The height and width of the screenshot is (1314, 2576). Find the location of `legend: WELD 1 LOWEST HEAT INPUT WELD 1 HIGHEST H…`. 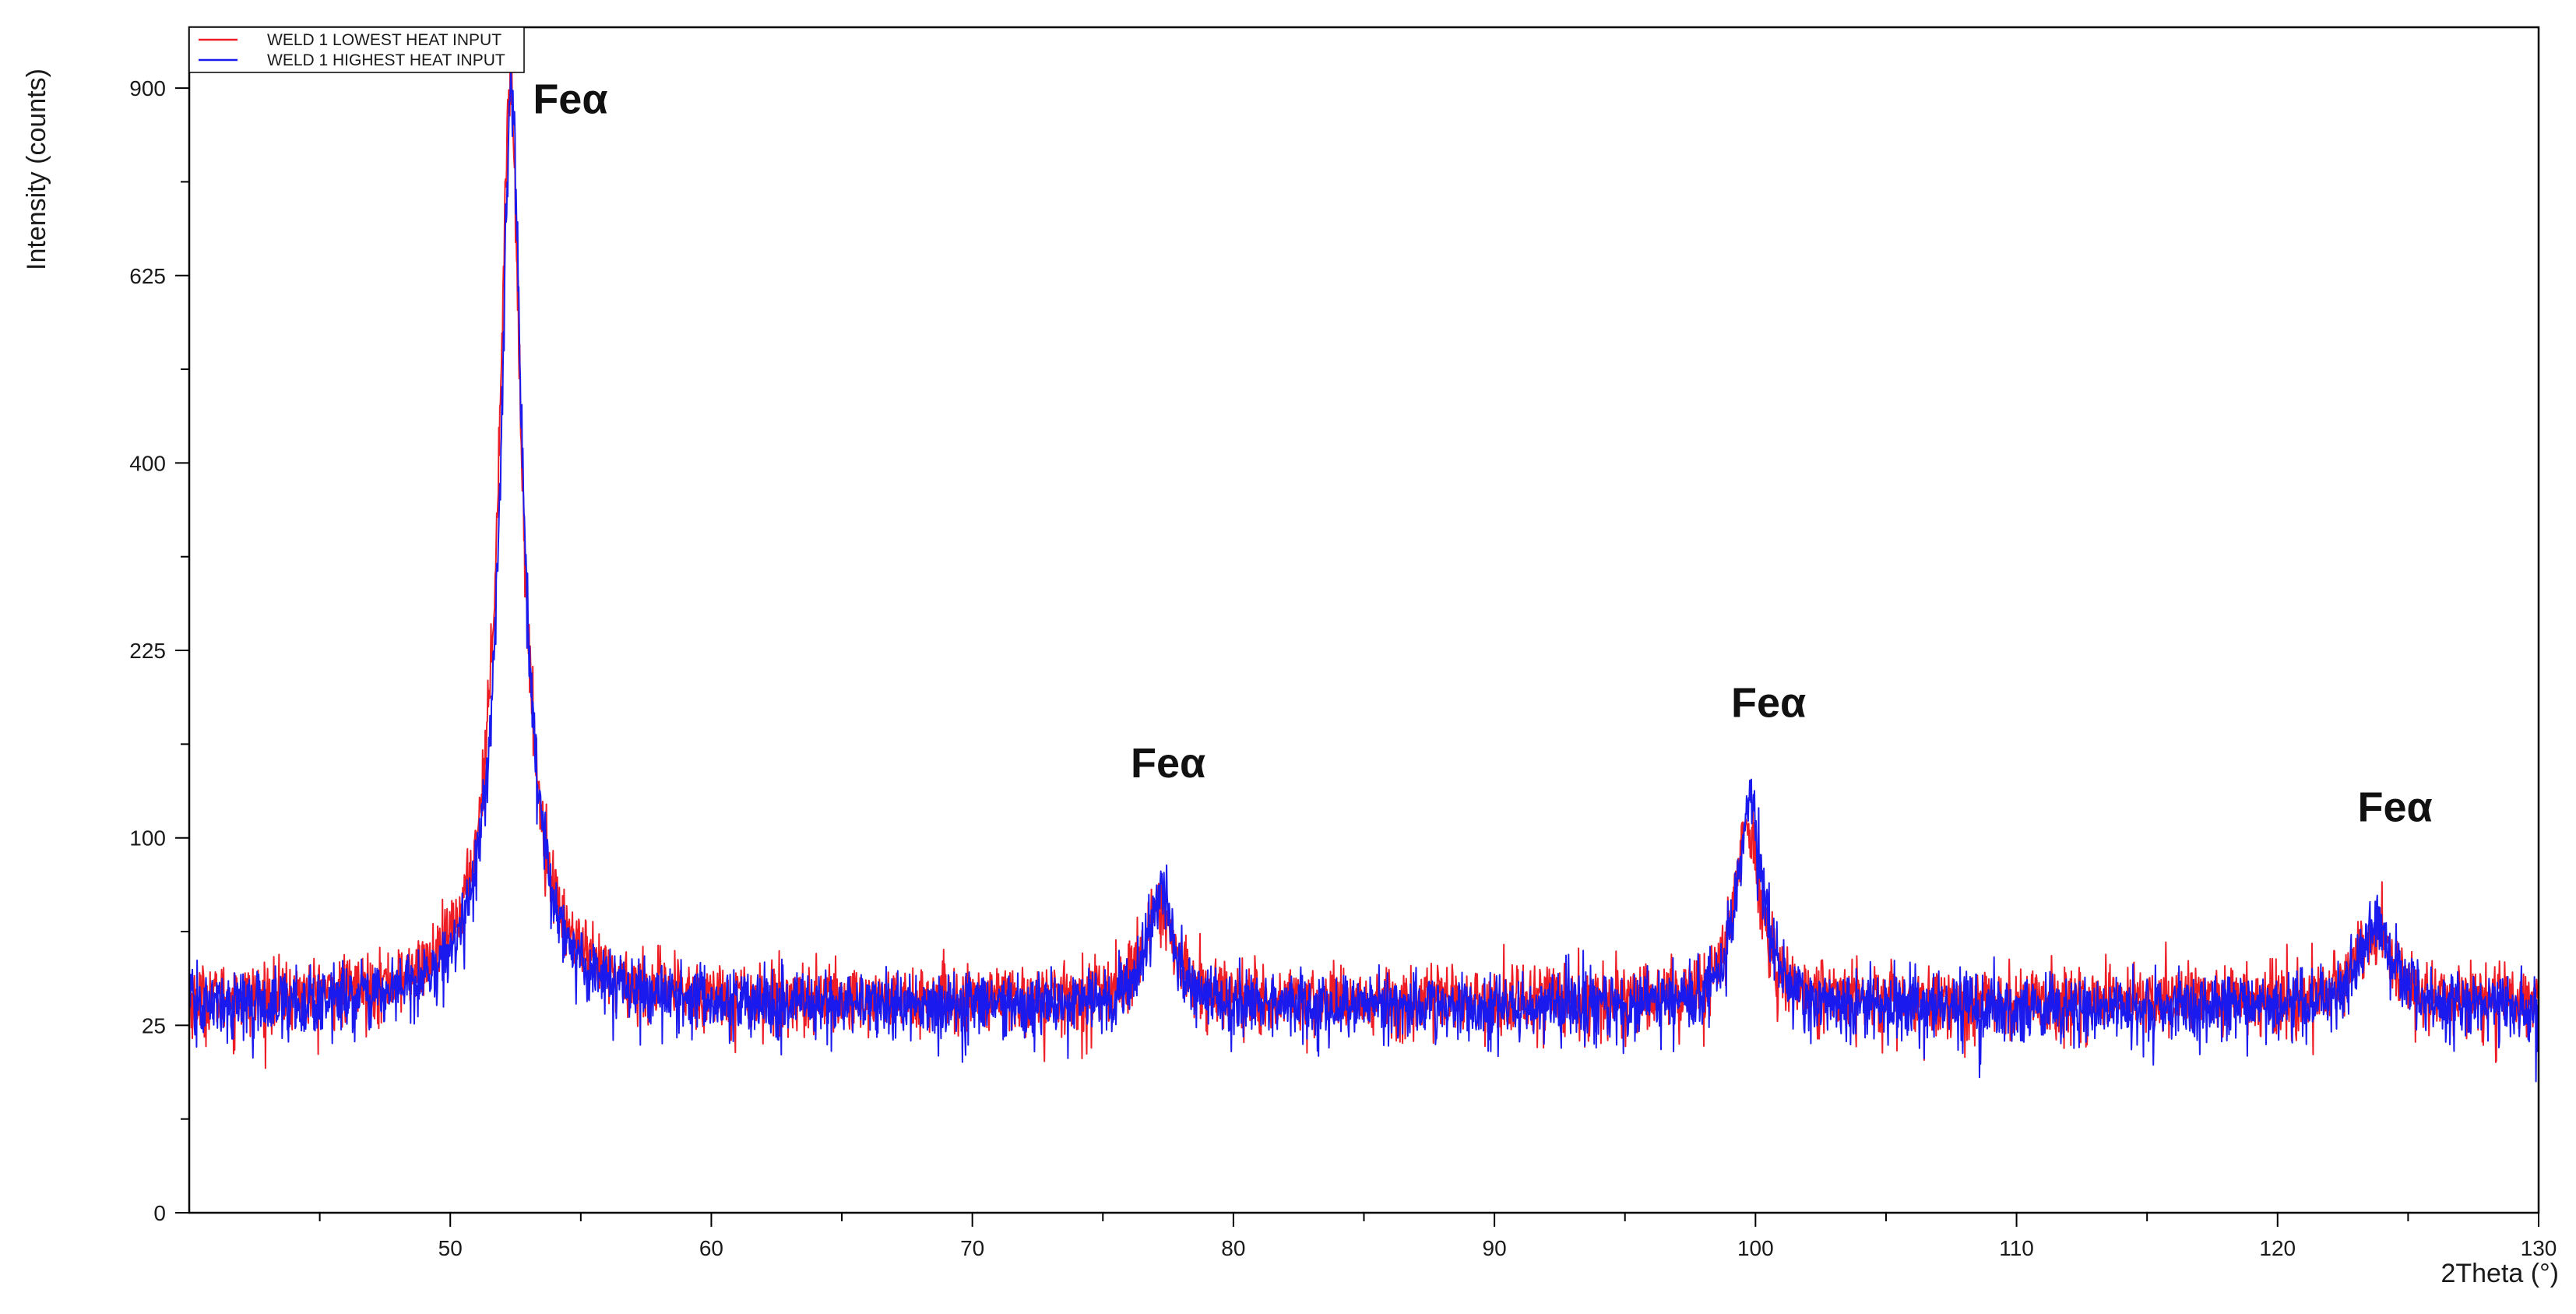

legend: WELD 1 LOWEST HEAT INPUT WELD 1 HIGHEST H… is located at coordinates (356, 49).